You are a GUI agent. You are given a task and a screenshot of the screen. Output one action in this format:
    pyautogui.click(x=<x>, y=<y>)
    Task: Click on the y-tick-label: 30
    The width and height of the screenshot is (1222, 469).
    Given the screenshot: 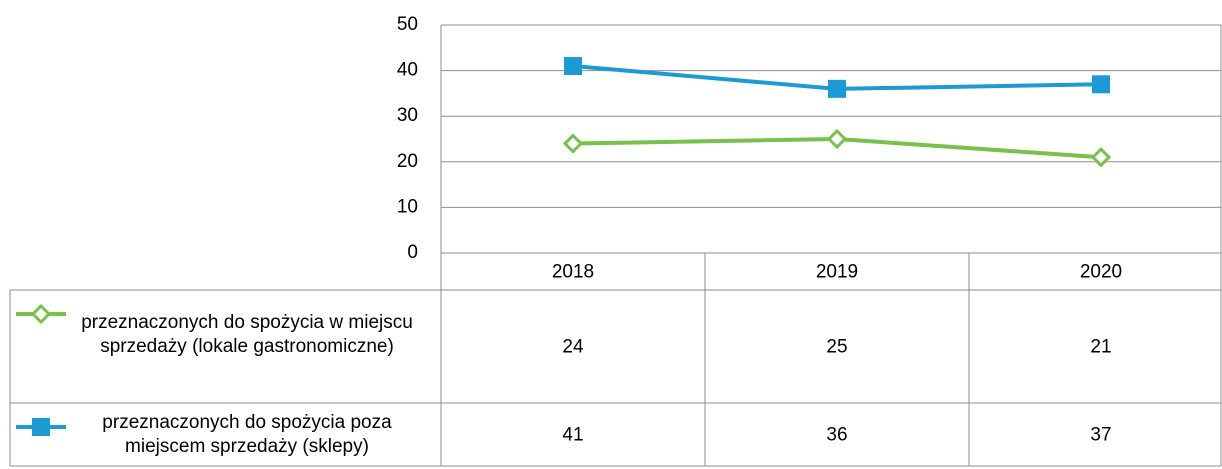 What is the action you would take?
    pyautogui.click(x=407, y=115)
    